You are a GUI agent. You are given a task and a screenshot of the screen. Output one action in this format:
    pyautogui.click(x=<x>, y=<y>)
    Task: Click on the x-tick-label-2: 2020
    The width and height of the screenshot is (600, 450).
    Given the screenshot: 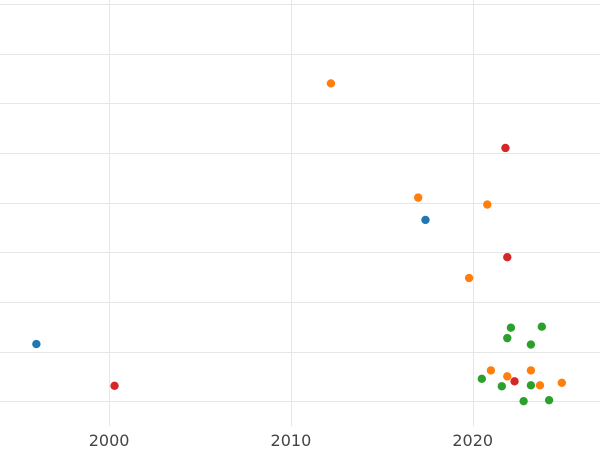 What is the action you would take?
    pyautogui.click(x=472, y=440)
    